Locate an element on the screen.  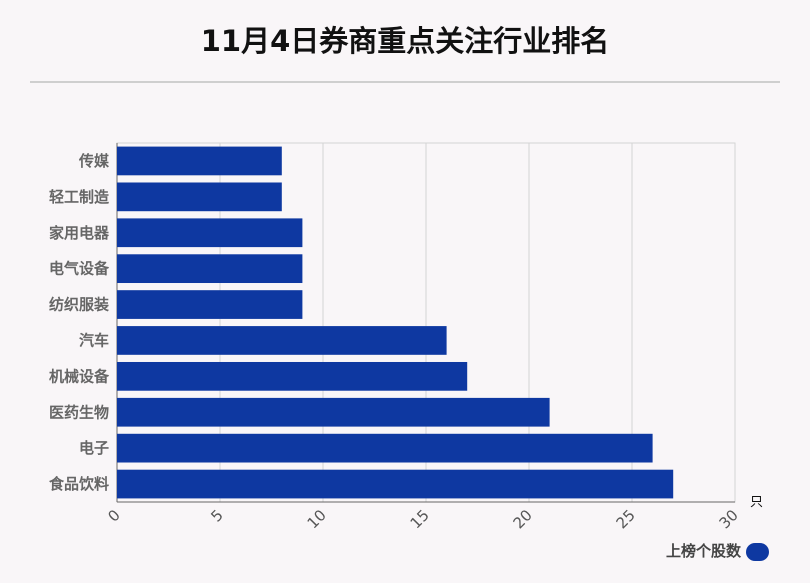
category-label: 轻工制造 is located at coordinates (79, 197).